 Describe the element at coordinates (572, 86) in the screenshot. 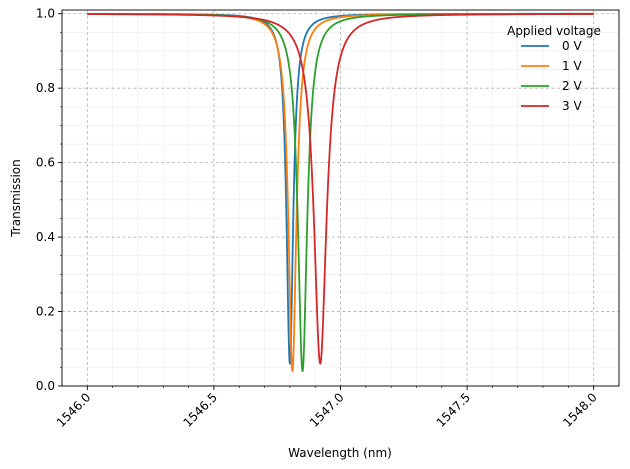

I see `legend-label: 2 V` at that location.